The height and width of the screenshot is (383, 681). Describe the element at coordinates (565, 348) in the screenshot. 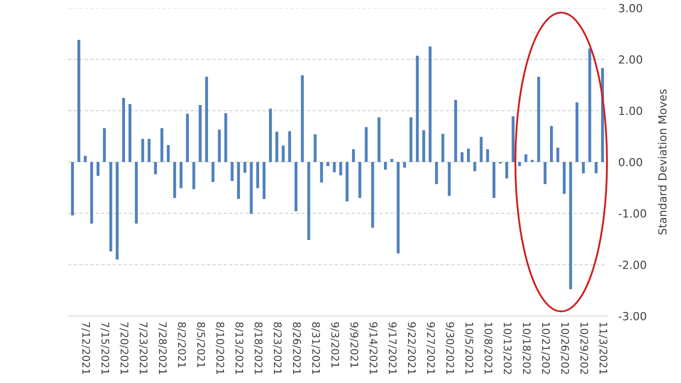

I see `x-tick-label: 10/26/202` at that location.